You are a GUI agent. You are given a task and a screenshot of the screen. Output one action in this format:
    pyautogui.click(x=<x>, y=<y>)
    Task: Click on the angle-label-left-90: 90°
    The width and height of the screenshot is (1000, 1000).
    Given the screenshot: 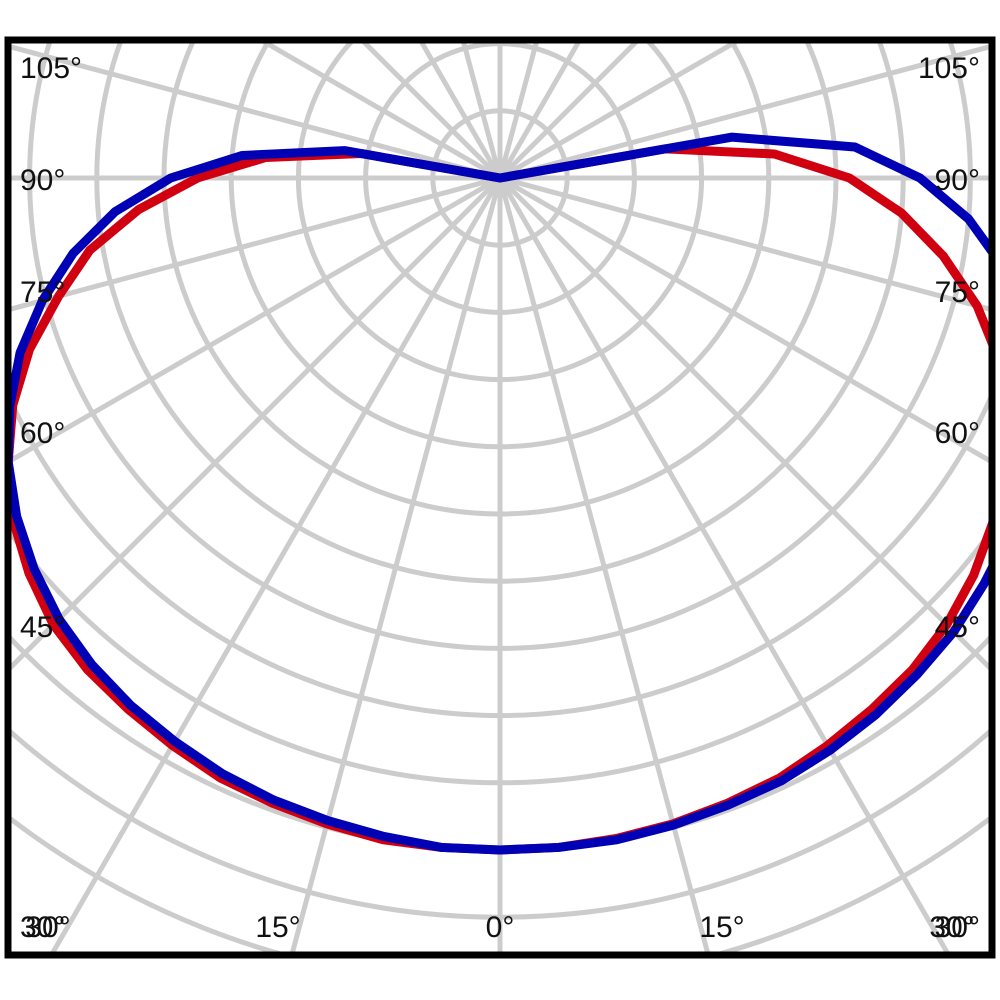 What is the action you would take?
    pyautogui.click(x=42, y=180)
    